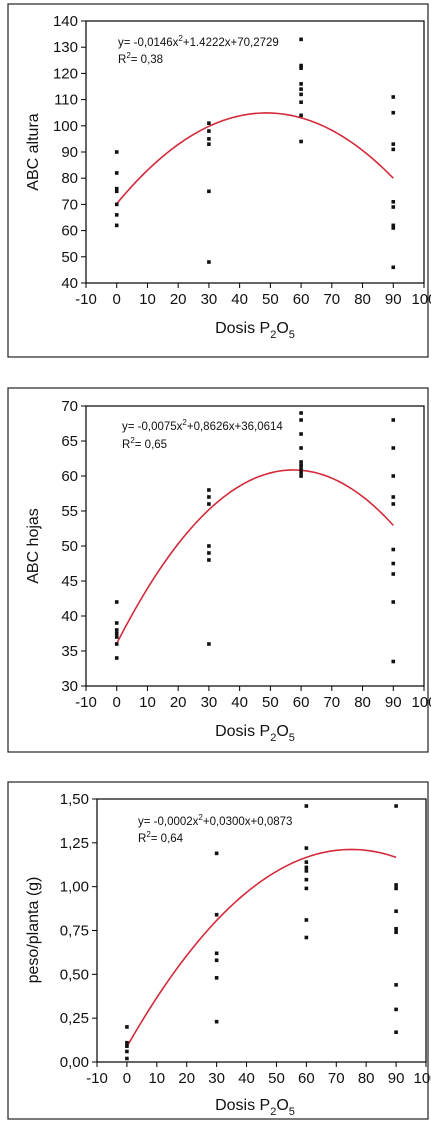 Image resolution: width=431 pixels, height=1121 pixels. Describe the element at coordinates (69, 178) in the screenshot. I see `y-tick-label: 80` at that location.